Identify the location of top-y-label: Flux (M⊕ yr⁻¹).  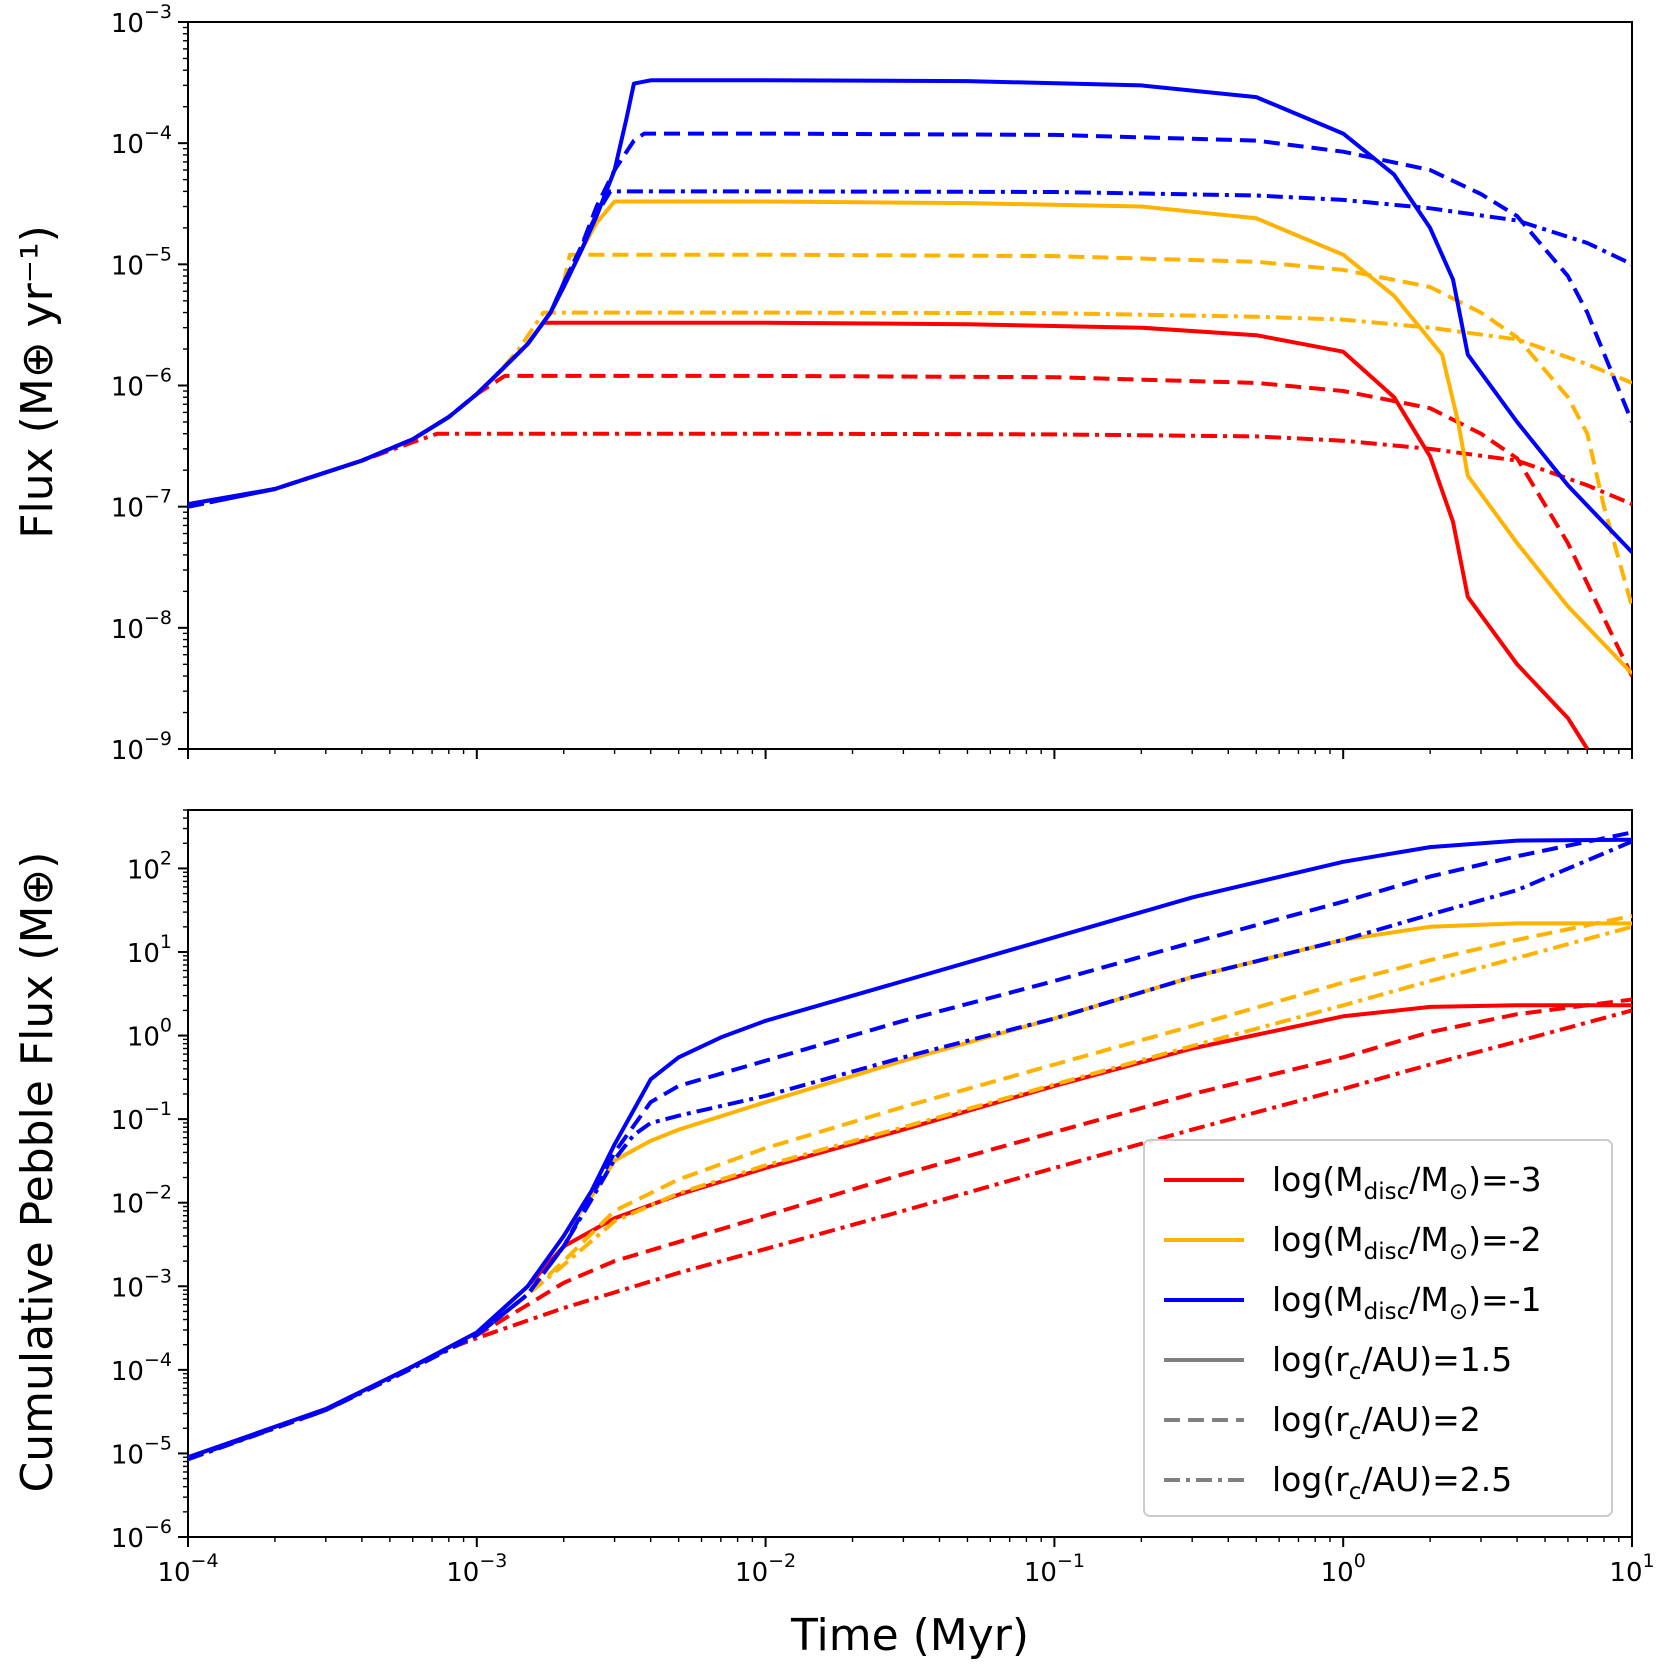
(37, 382).